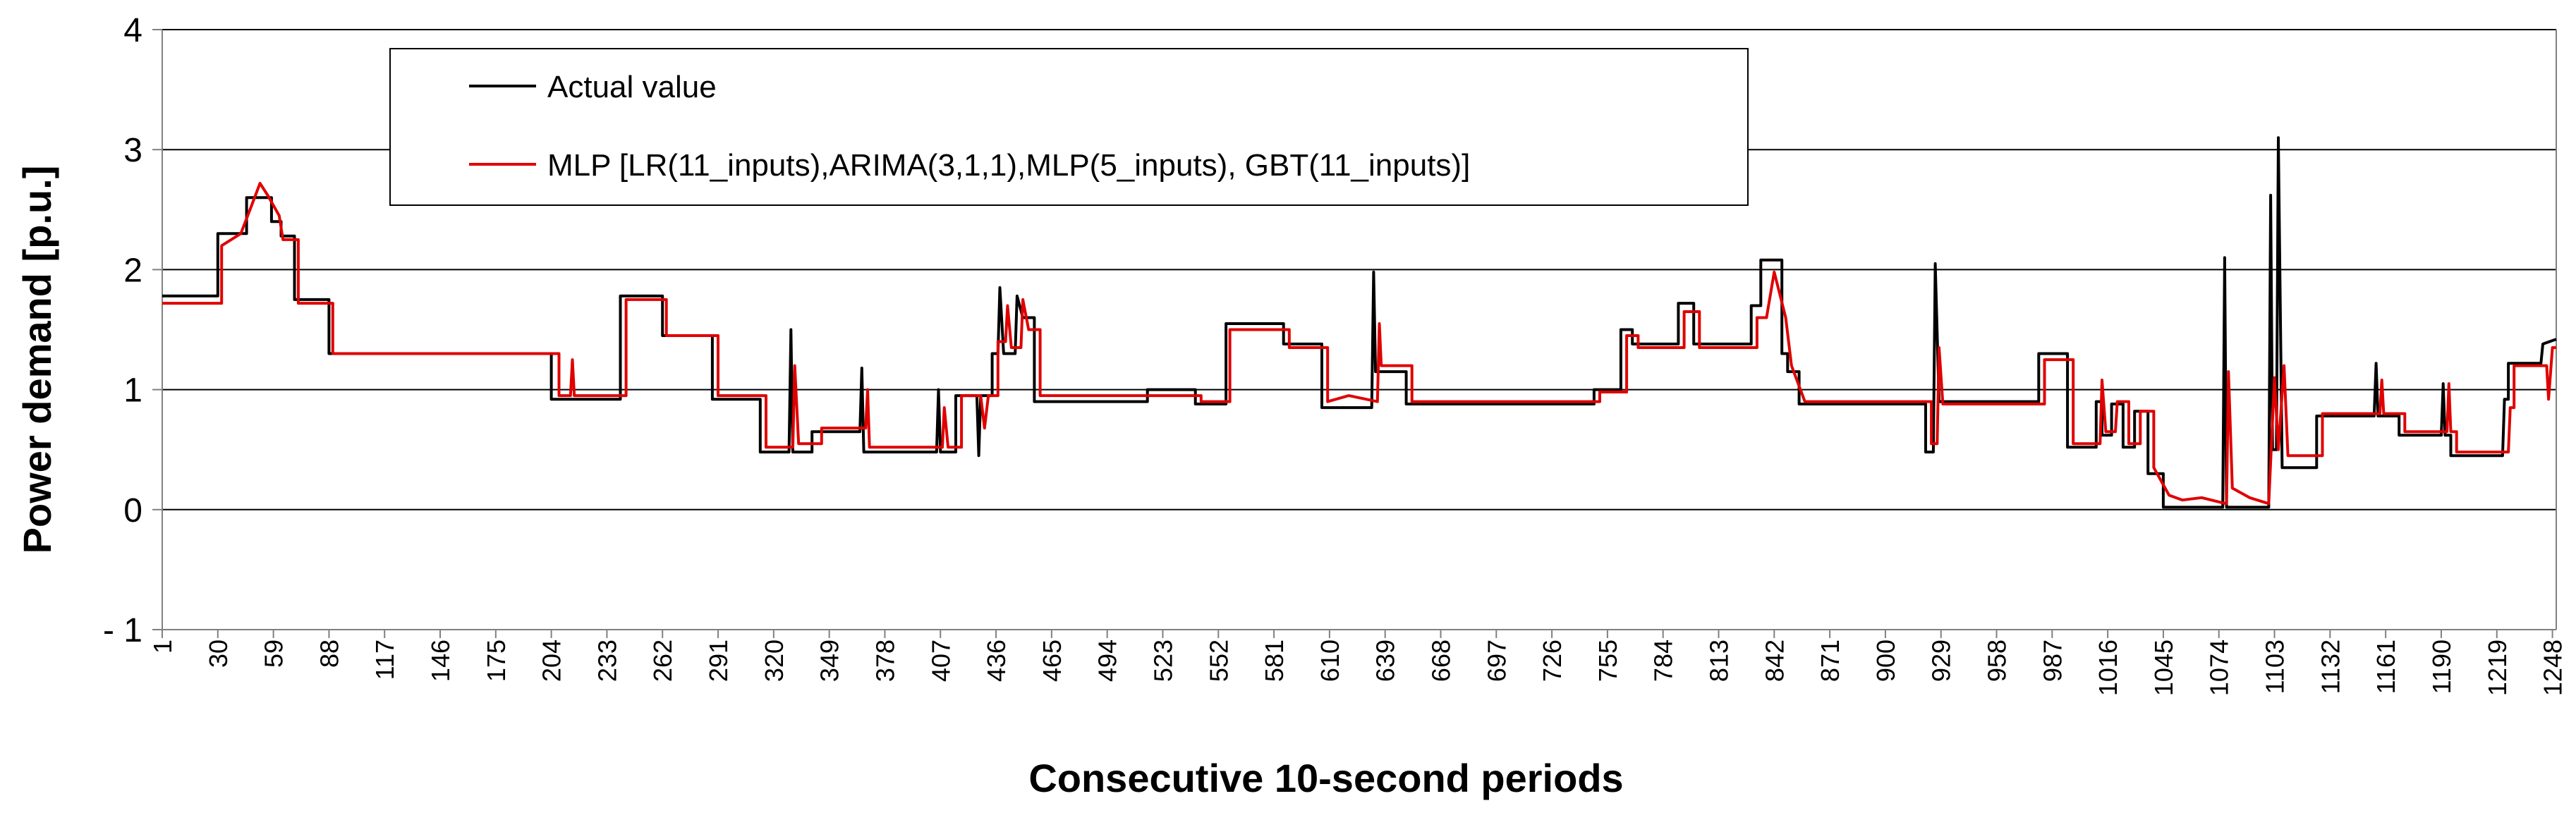  Describe the element at coordinates (1162, 661) in the screenshot. I see `x-tick-label: 523` at that location.